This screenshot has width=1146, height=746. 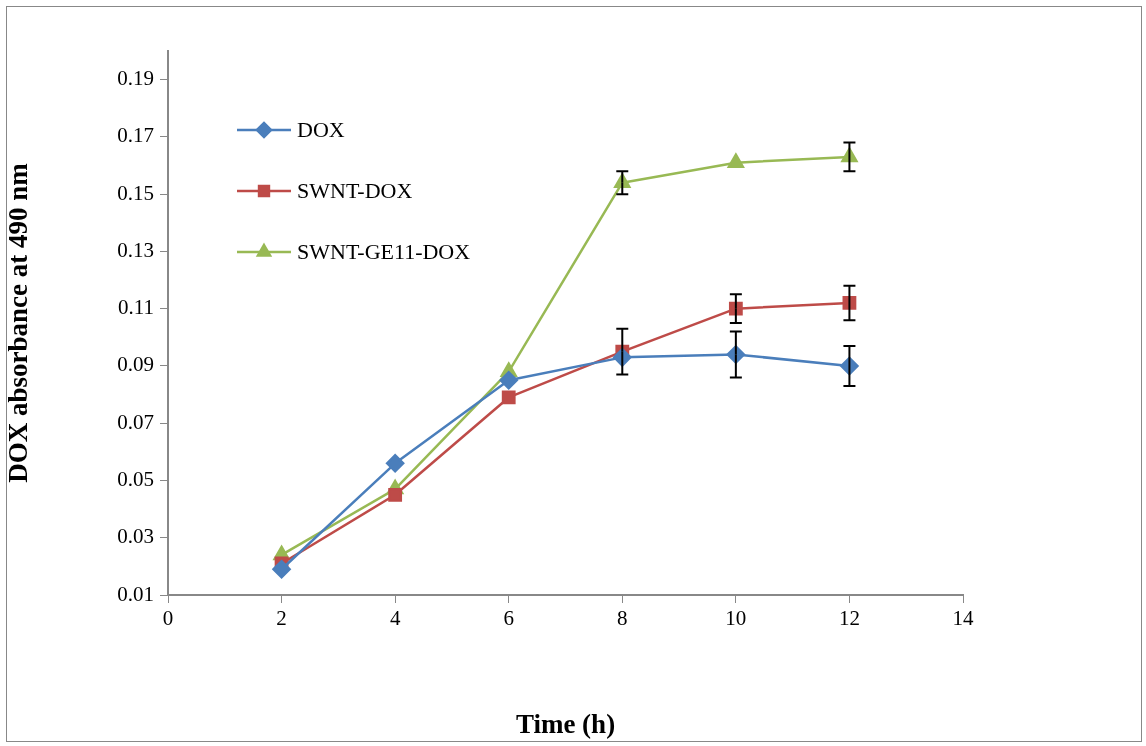 What do you see at coordinates (384, 251) in the screenshot?
I see `legend-label: SWNT-GE11-DOX` at bounding box center [384, 251].